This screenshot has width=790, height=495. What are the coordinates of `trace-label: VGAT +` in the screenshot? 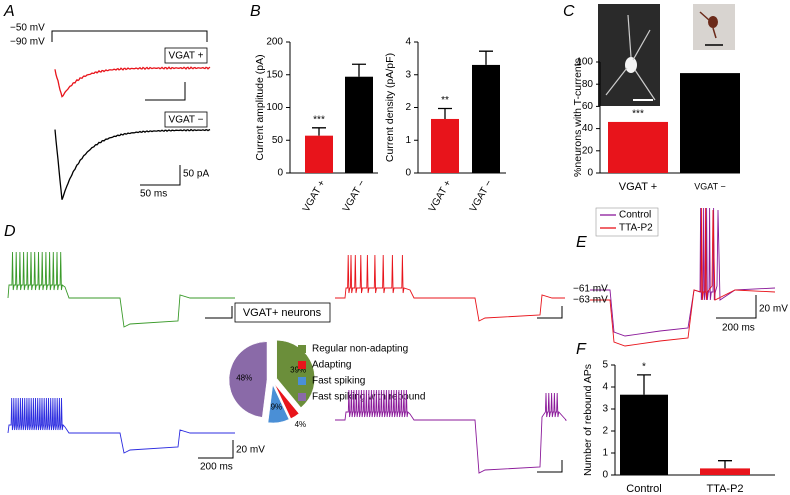 It's located at (186, 56).